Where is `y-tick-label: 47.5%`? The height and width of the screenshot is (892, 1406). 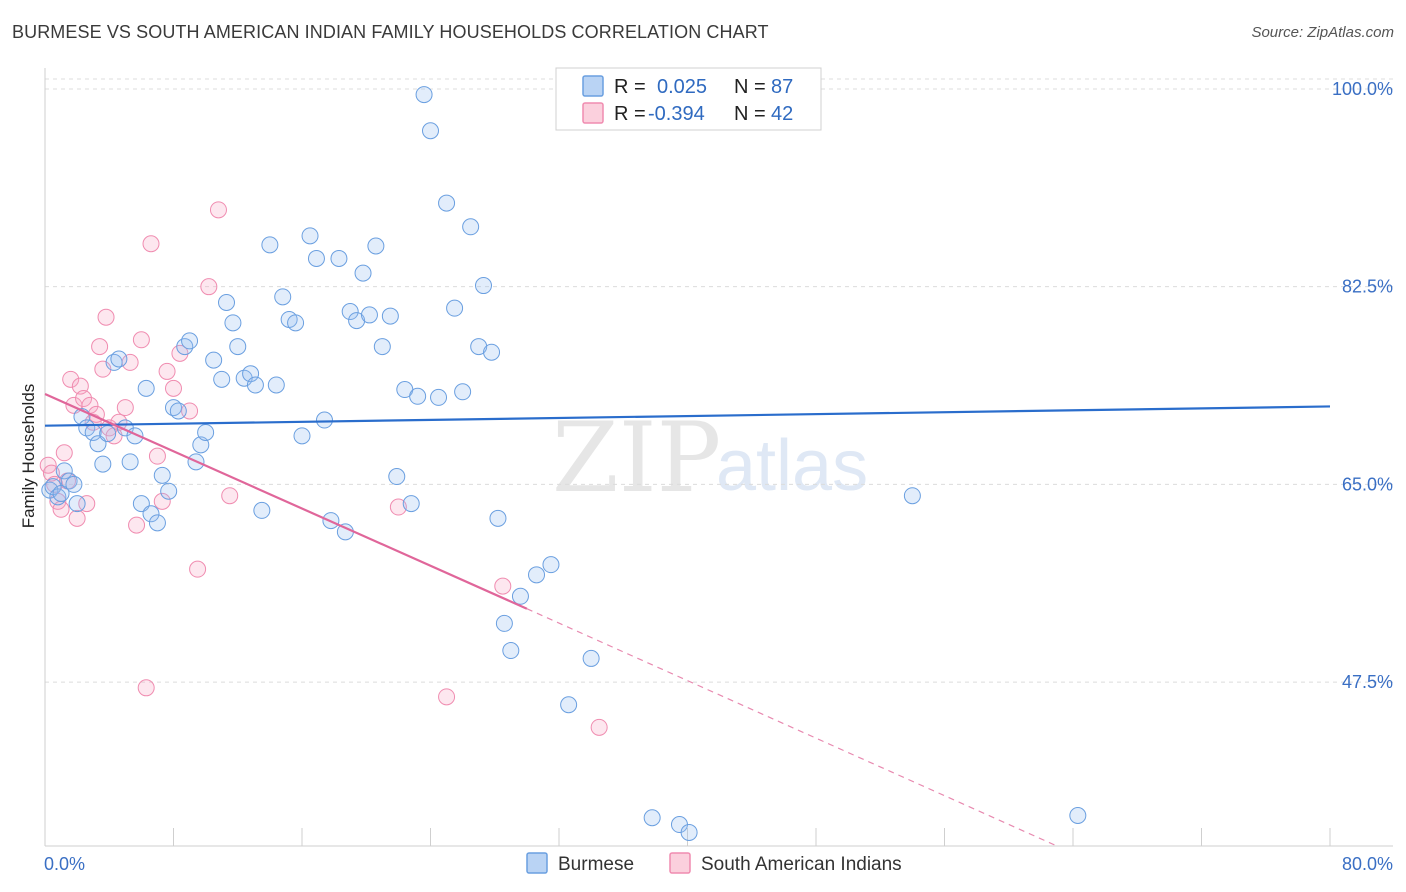 y-tick-label: 47.5% is located at coordinates (1367, 682).